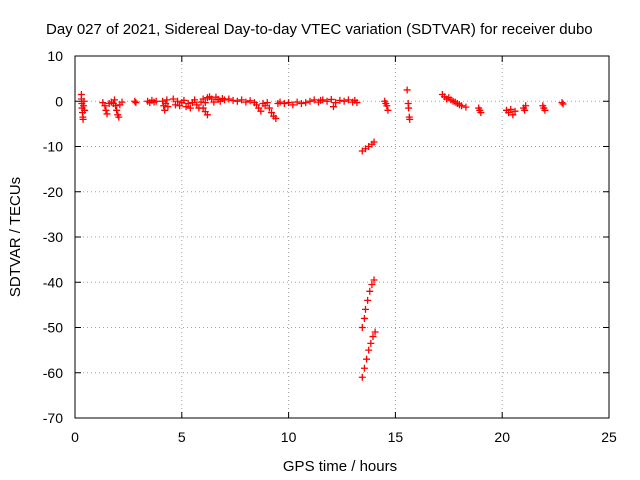 The height and width of the screenshot is (480, 640). I want to click on x-tick-label: 20, so click(502, 437).